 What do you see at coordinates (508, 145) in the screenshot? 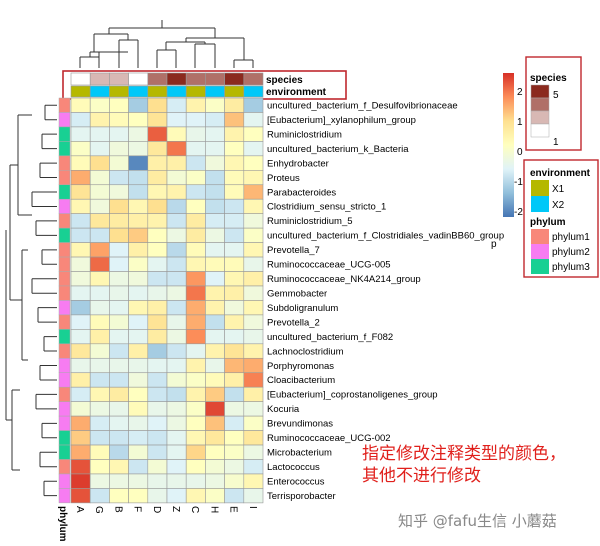
I see `colorbar` at bounding box center [508, 145].